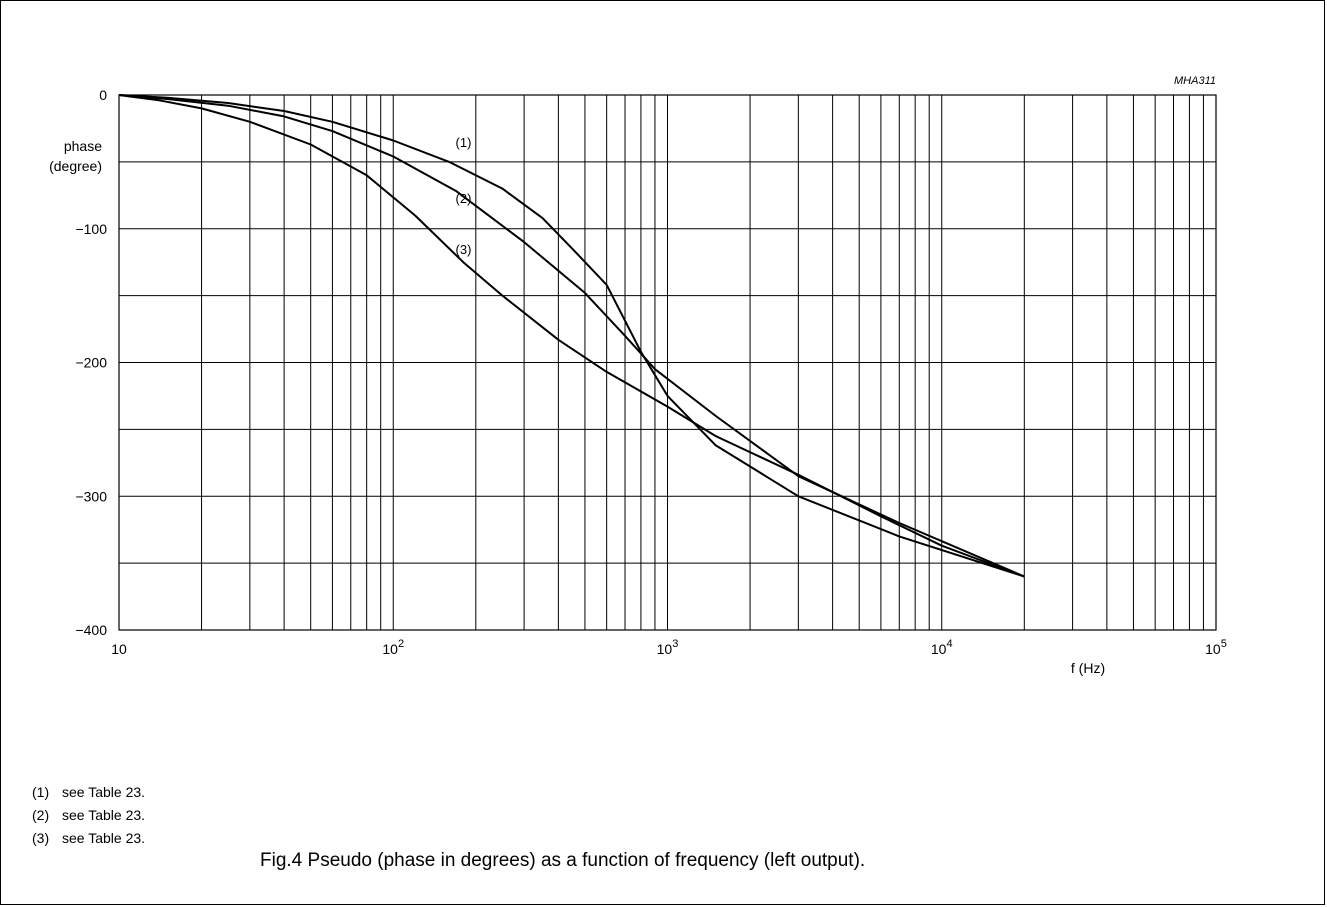  I want to click on y-tick-label: −200, so click(91, 363).